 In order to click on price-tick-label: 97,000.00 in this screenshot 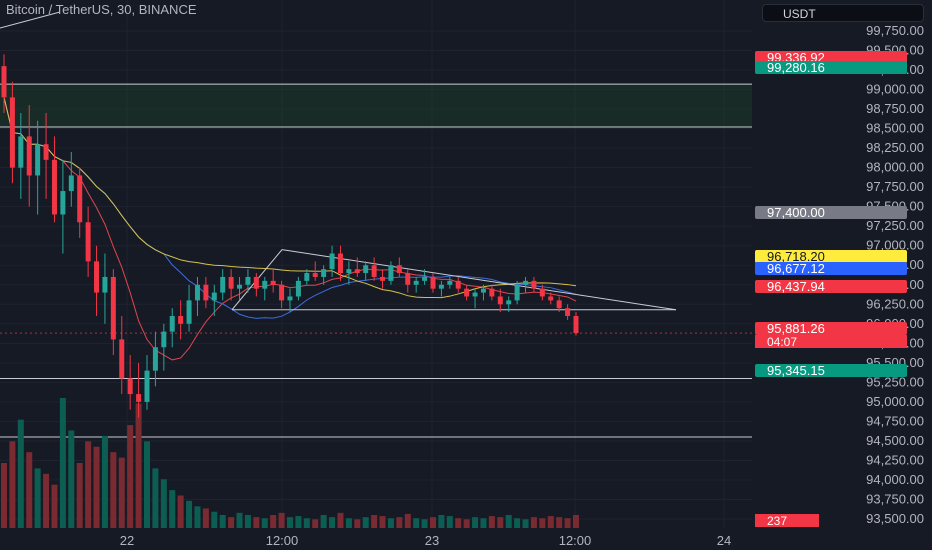, I will do `click(895, 245)`.